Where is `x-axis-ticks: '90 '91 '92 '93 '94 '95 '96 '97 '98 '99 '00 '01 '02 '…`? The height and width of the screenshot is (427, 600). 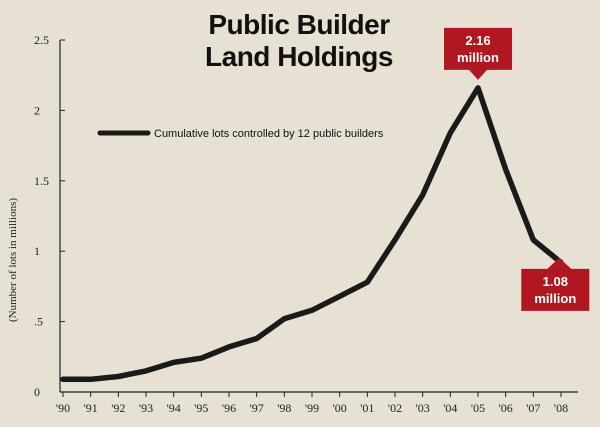
x-axis-ticks: '90 '91 '92 '93 '94 '95 '96 '97 '98 '99 '00 '01 '02 '… is located at coordinates (312, 403).